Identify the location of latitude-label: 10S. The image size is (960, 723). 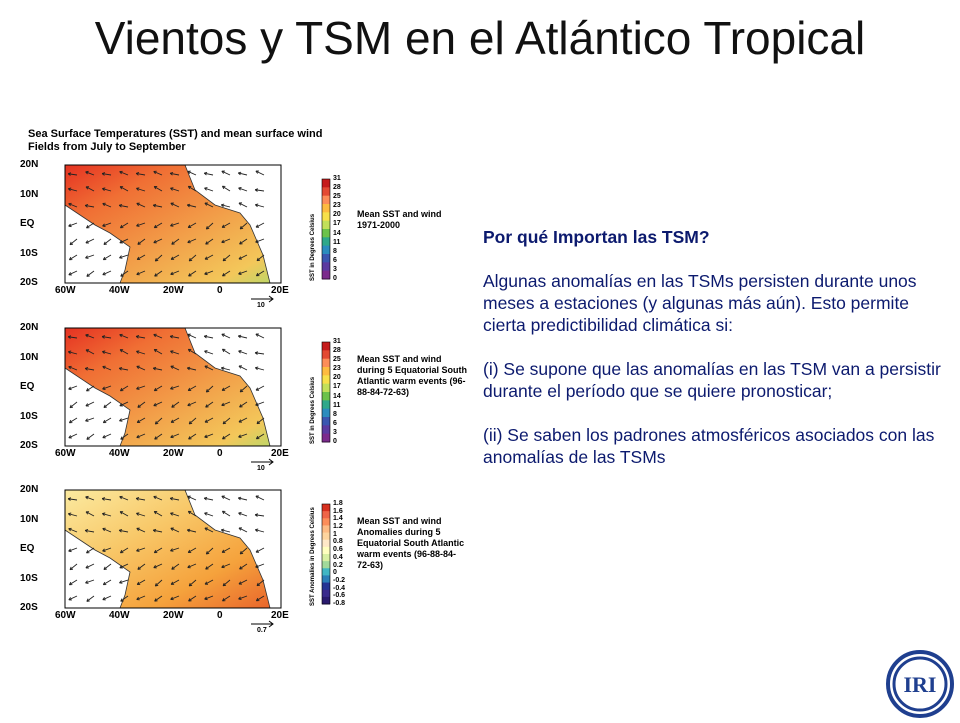
(29, 416).